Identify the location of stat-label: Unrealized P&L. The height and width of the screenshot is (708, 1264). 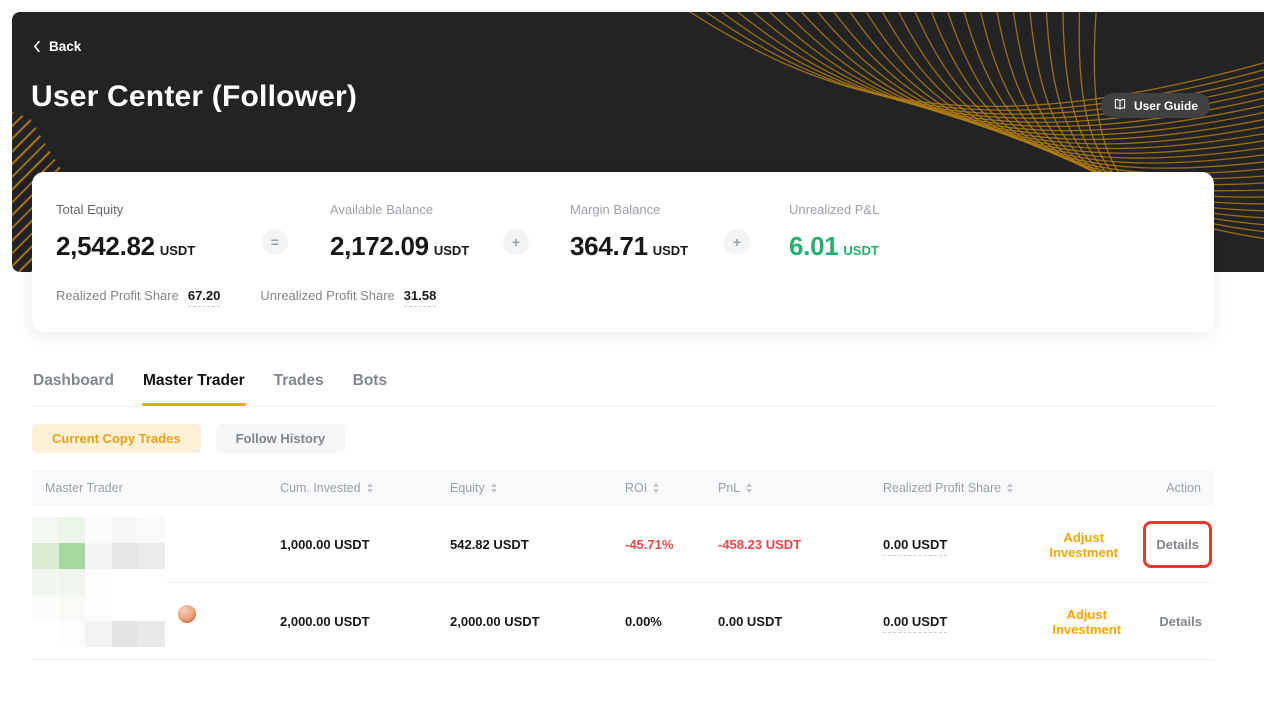
(834, 209).